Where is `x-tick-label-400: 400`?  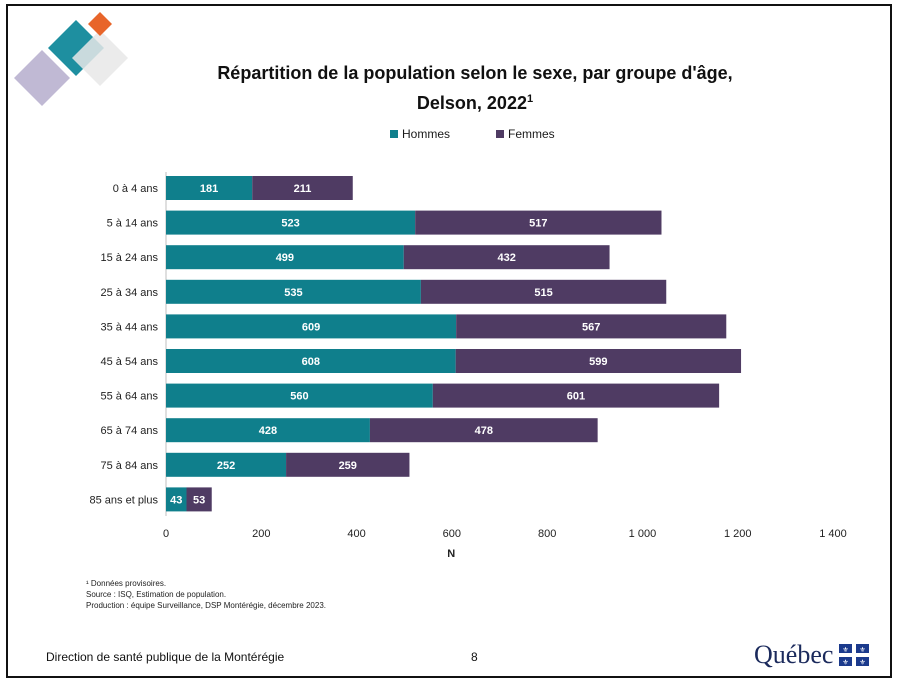
x-tick-label-400: 400 is located at coordinates (356, 534).